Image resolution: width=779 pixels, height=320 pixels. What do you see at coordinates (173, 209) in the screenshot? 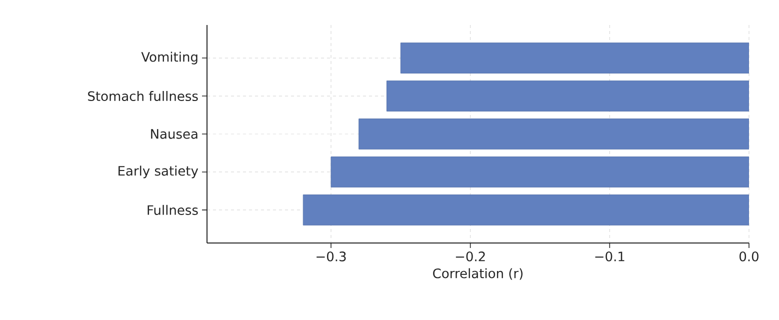
I see `y-tick-label: Fullness` at bounding box center [173, 209].